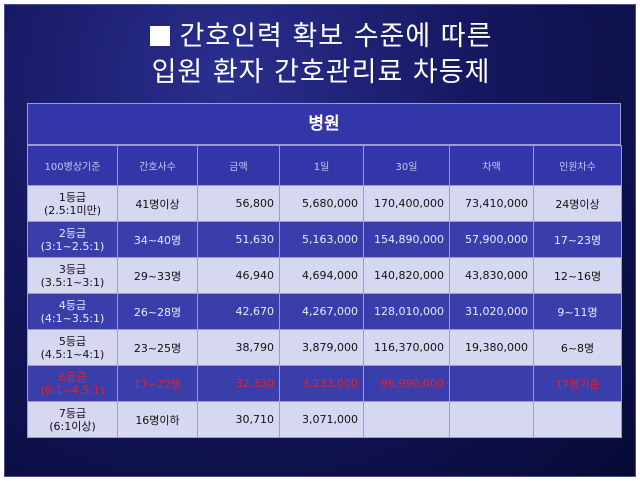 Image resolution: width=640 pixels, height=481 pixels. I want to click on nurses-cell: 26~28명, so click(157, 311).